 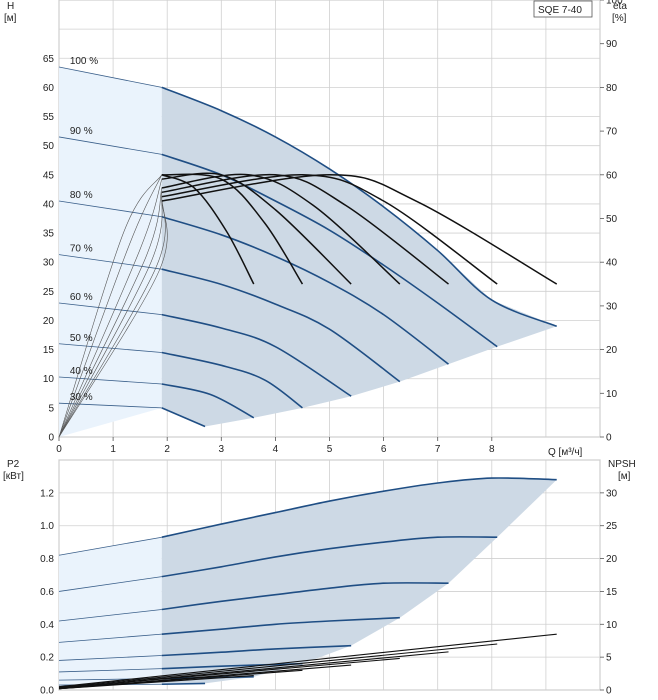 I want to click on eta-tick-label: 20, so click(x=612, y=350).